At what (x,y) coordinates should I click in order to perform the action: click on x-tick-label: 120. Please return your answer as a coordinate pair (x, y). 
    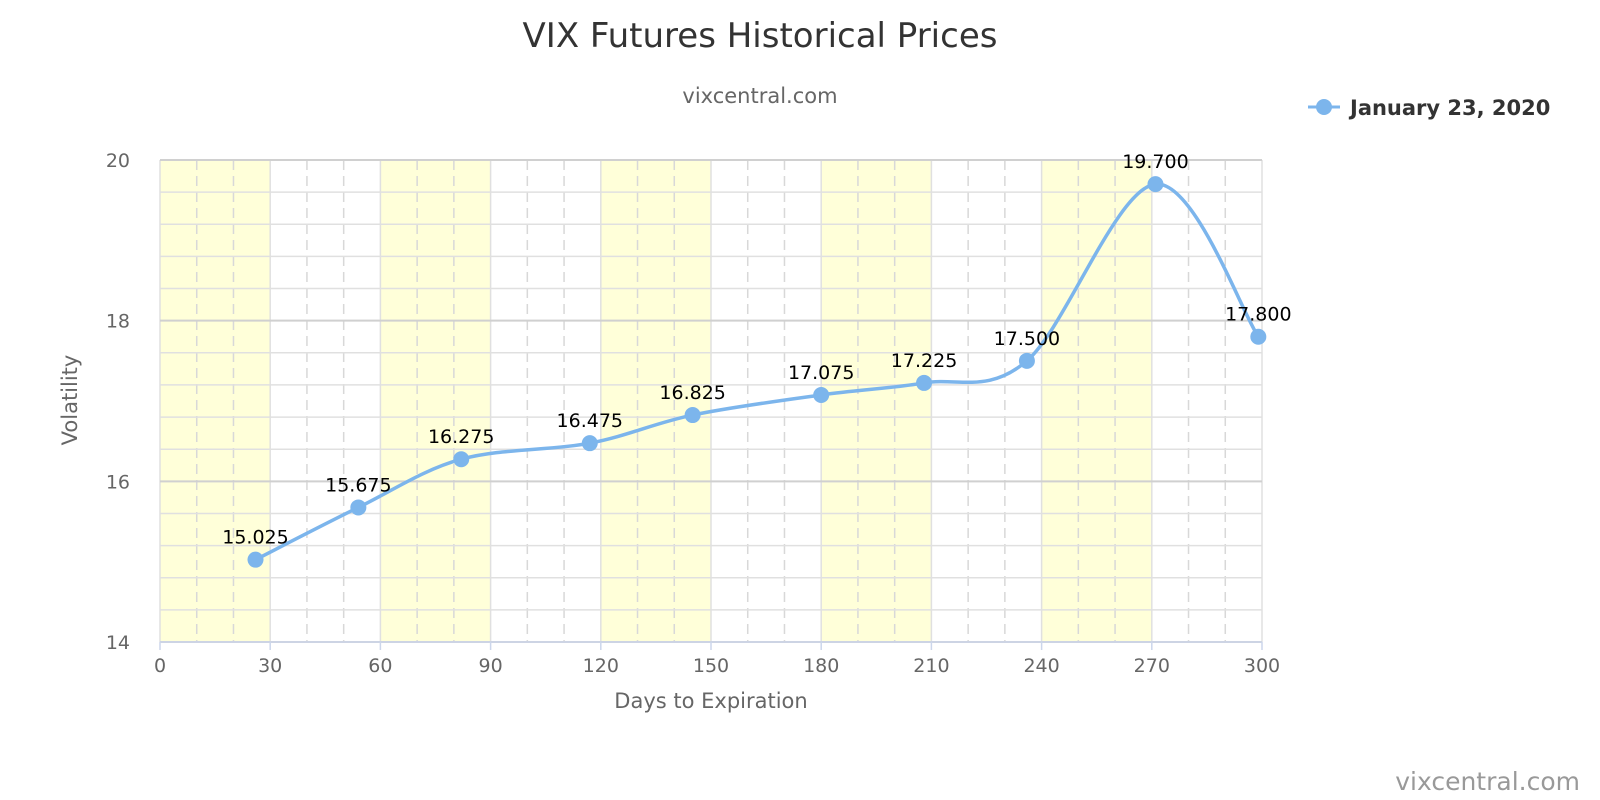
    Looking at the image, I should click on (601, 666).